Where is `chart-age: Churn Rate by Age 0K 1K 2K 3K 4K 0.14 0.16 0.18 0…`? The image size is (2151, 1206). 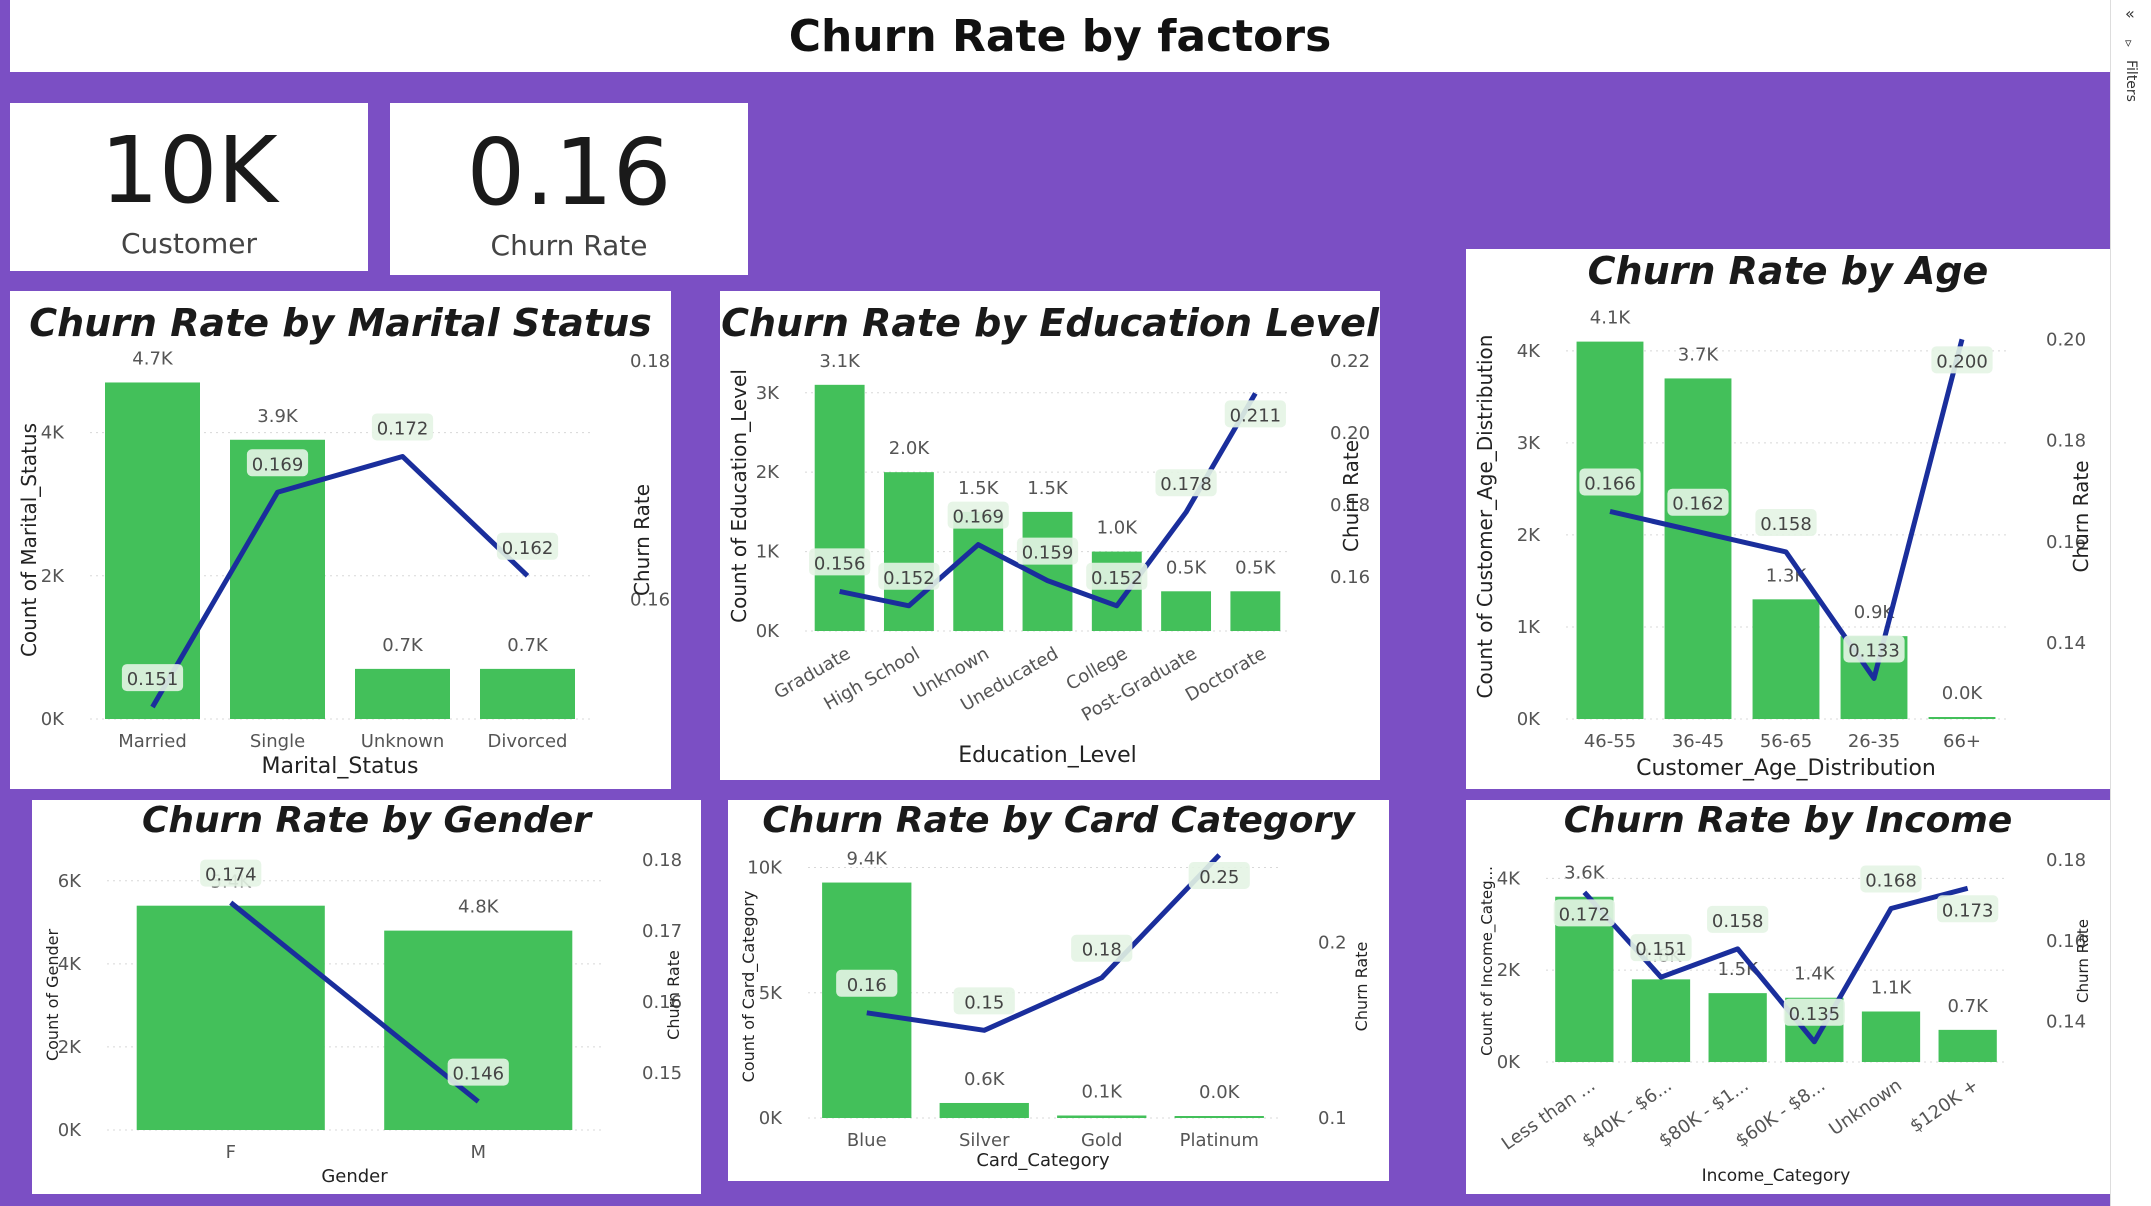
chart-age: Churn Rate by Age 0K 1K 2K 3K 4K 0.14 0.16 0.18 0… is located at coordinates (1788, 519).